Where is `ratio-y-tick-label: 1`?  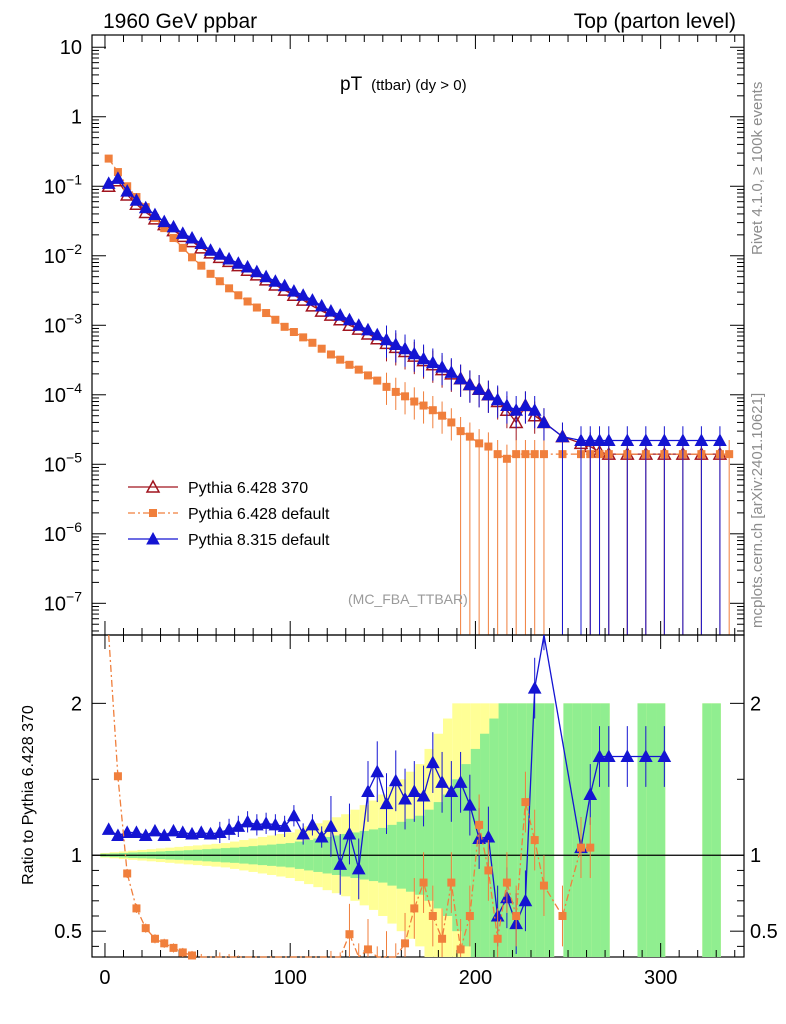
ratio-y-tick-label: 1 is located at coordinates (76, 856).